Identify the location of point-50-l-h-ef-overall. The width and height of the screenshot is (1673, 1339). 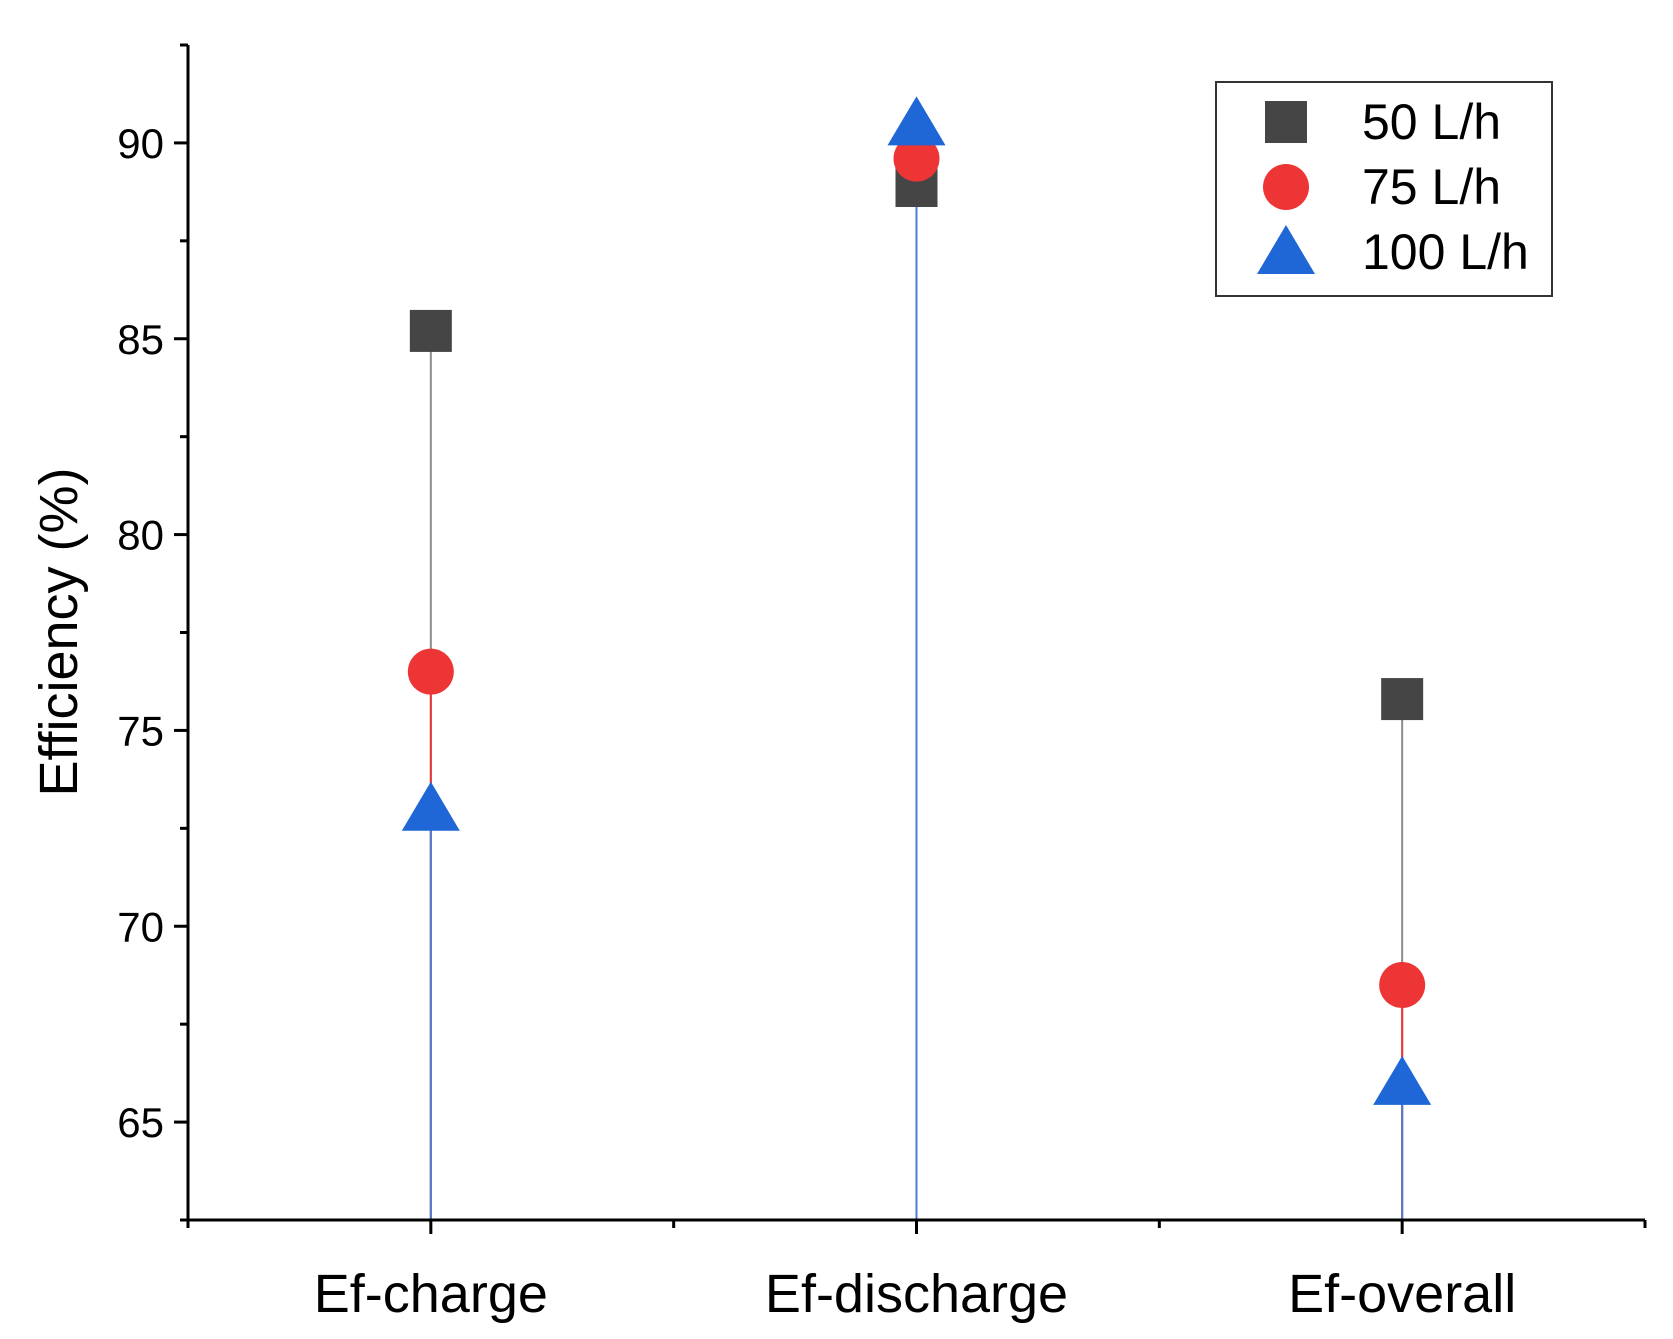
(1402, 699).